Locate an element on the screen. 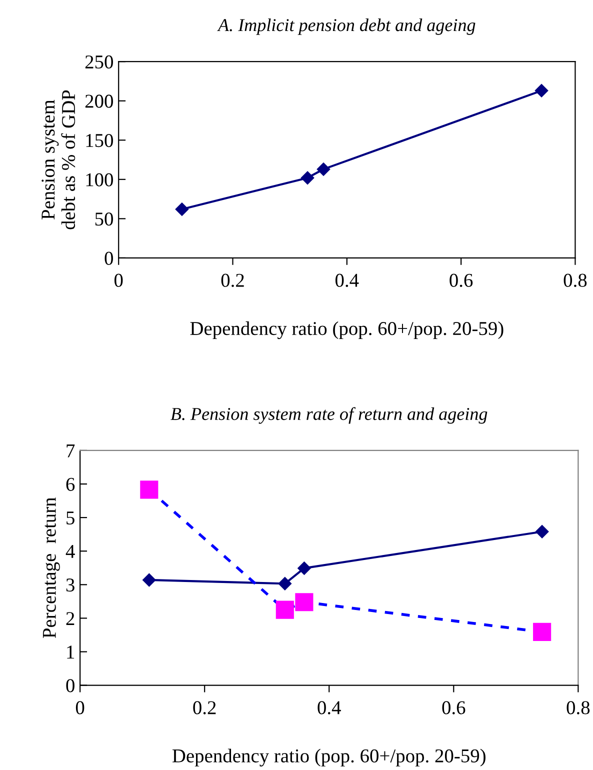 Image resolution: width=593 pixels, height=770 pixels. y-axis-title: Percentage return is located at coordinates (51, 567).